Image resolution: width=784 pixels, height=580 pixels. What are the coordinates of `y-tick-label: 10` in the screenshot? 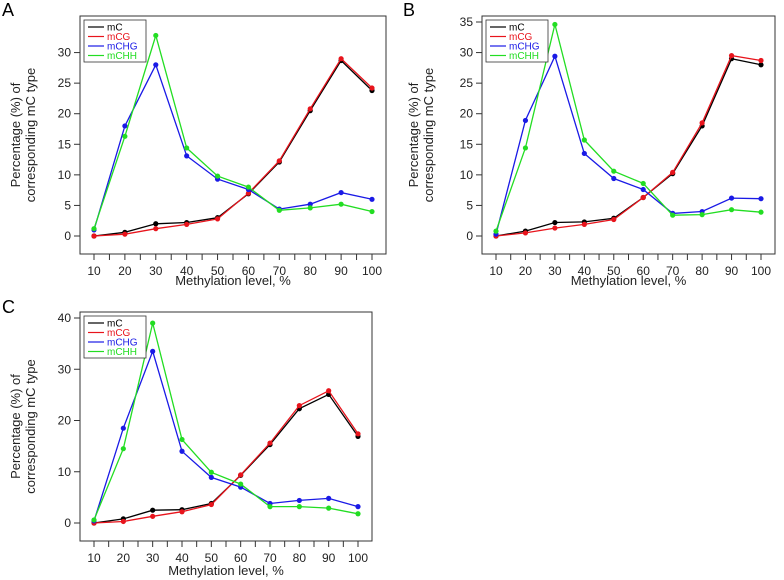 It's located at (65, 472).